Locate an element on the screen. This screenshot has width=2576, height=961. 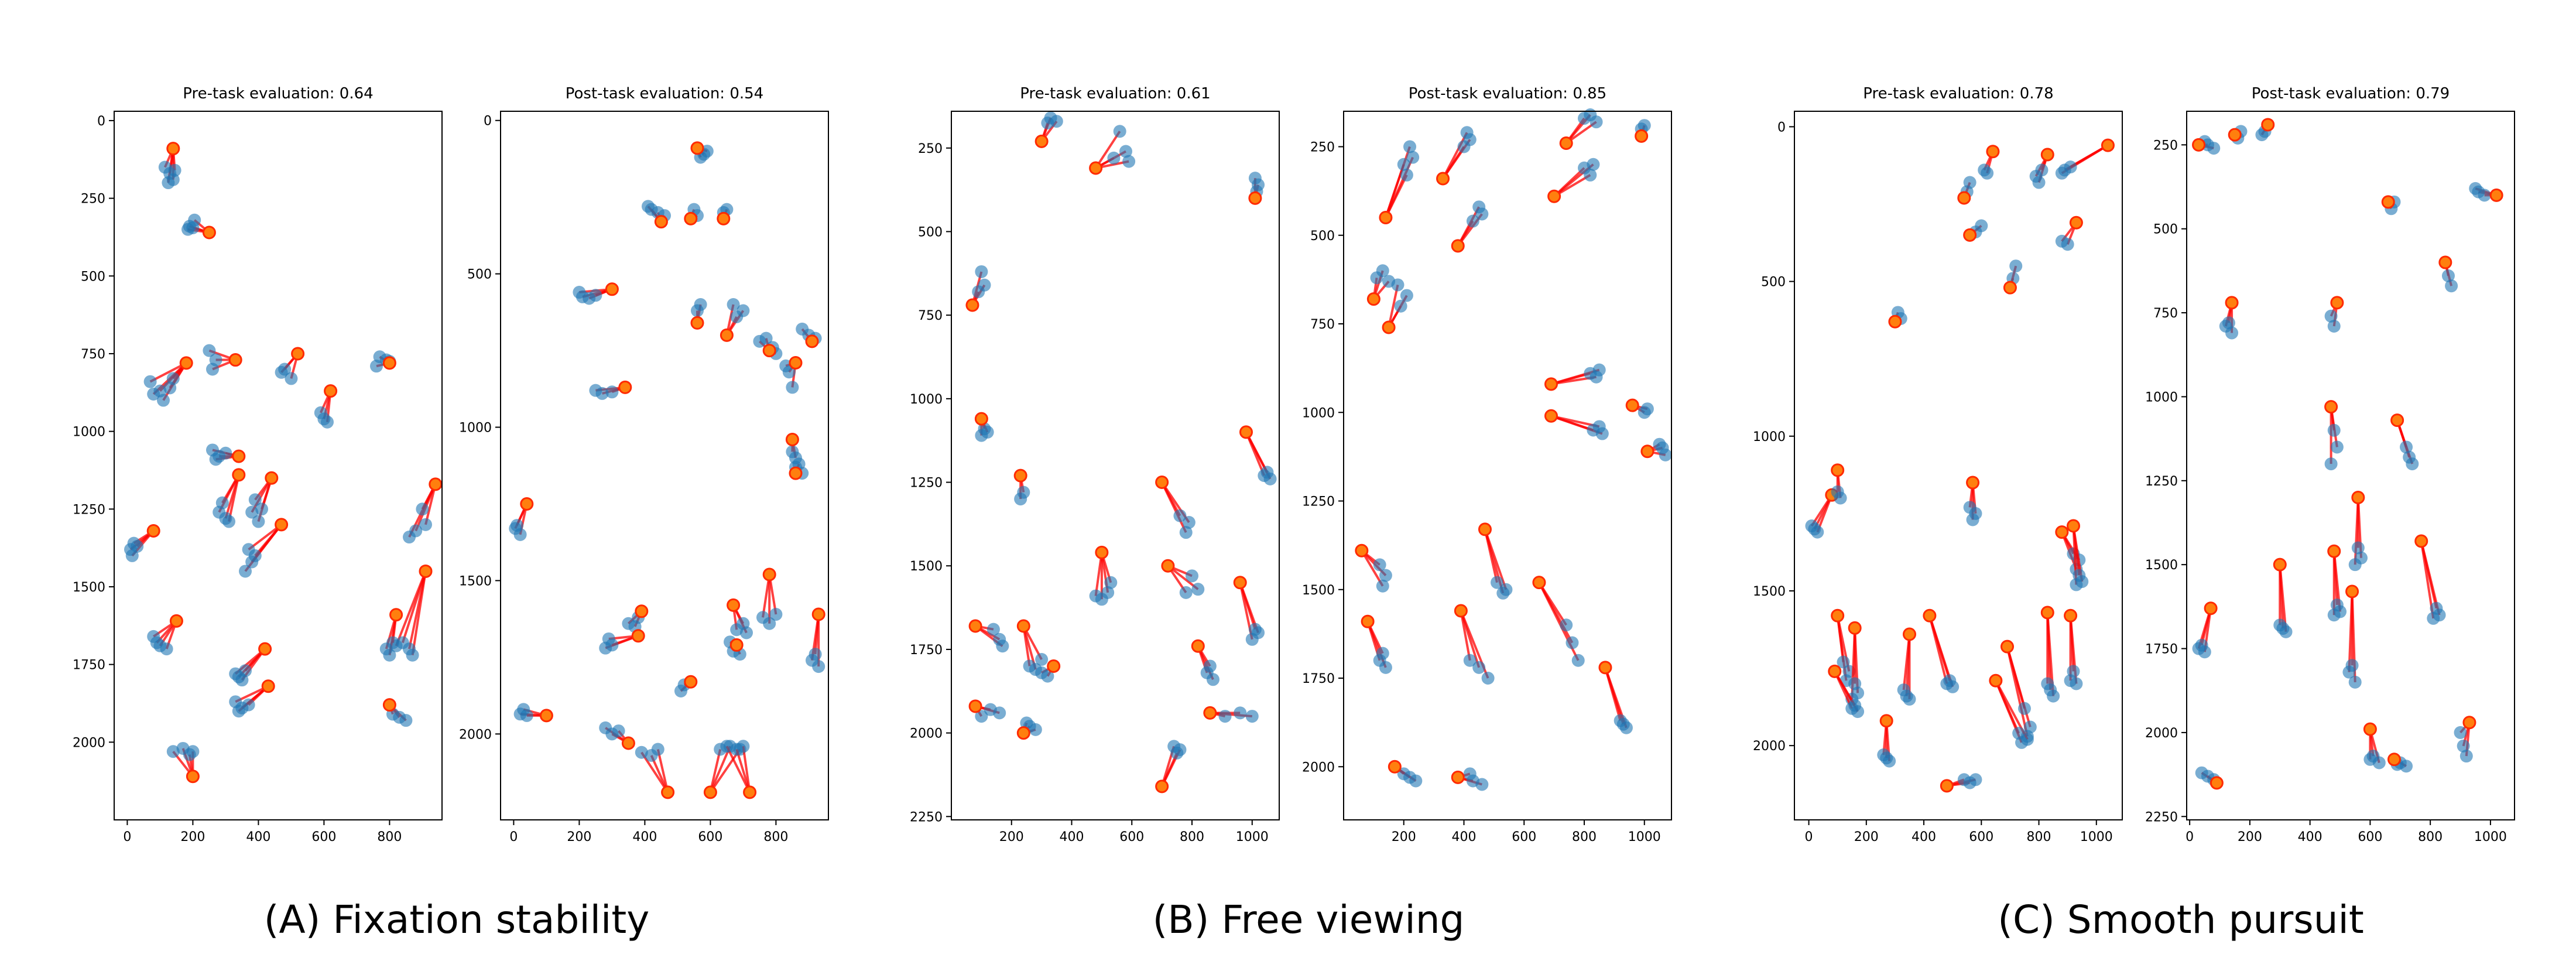
x-tick-label: 0 is located at coordinates (1809, 837).